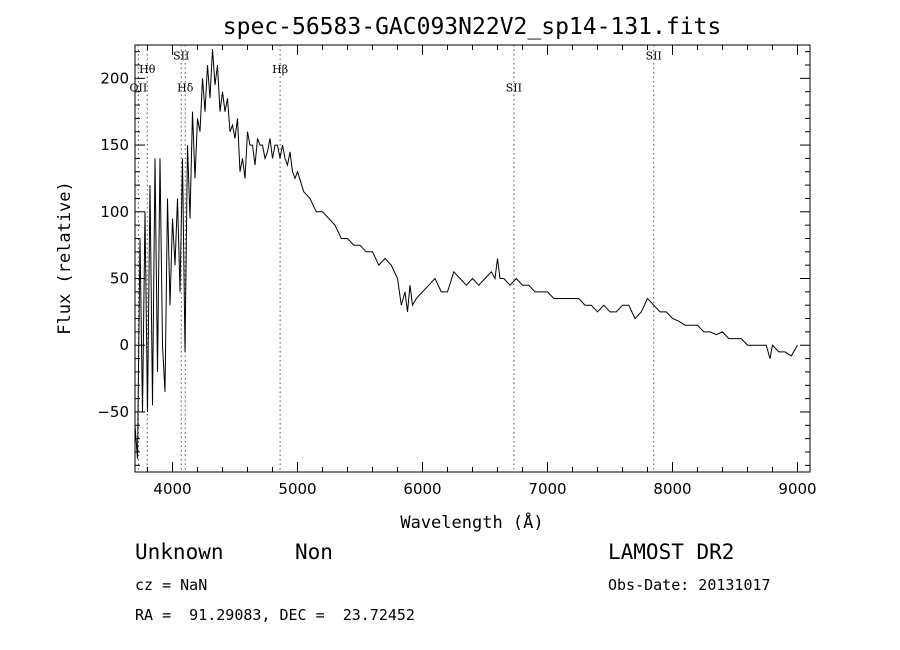 This screenshot has height=650, width=900. I want to click on y-axis-label: Flux (relative), so click(65, 258).